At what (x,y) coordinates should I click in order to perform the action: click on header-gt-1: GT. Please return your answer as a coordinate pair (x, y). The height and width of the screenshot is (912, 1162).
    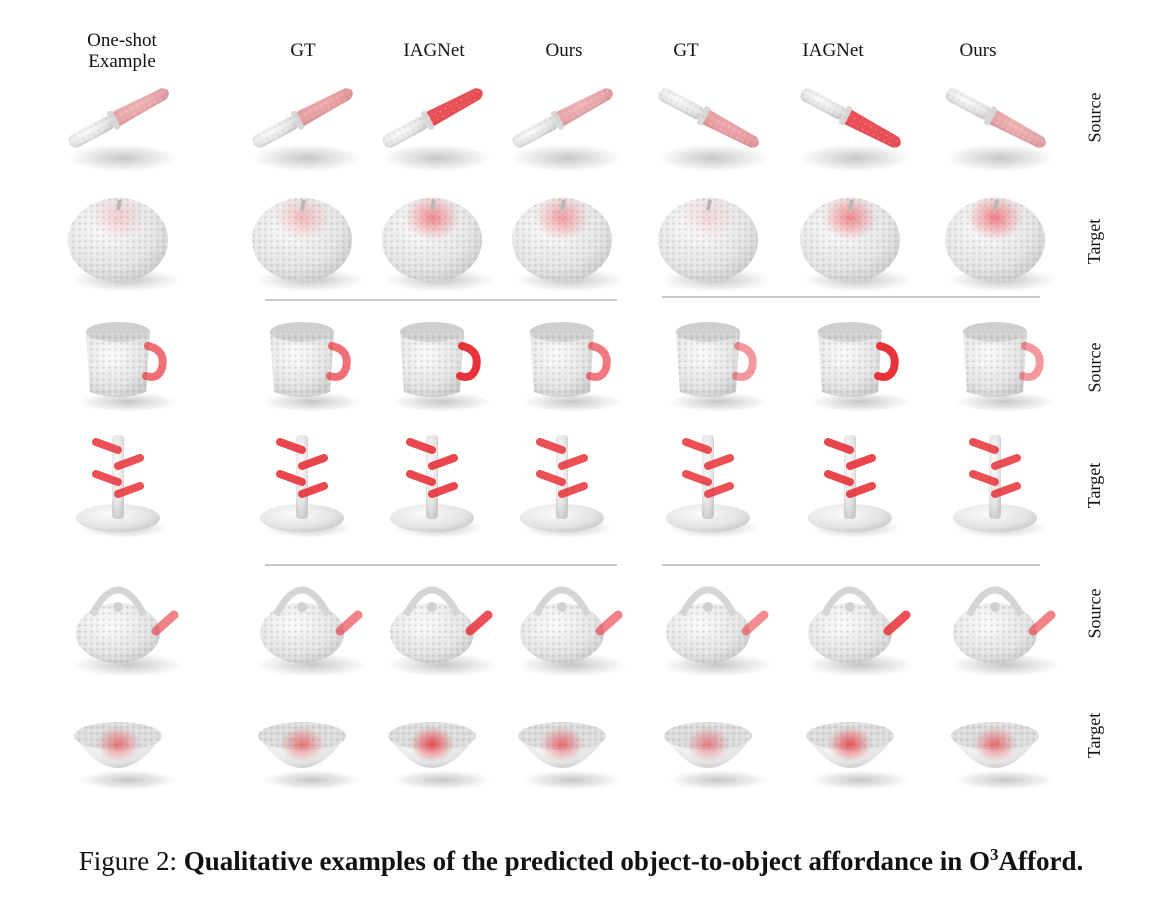
    Looking at the image, I should click on (303, 50).